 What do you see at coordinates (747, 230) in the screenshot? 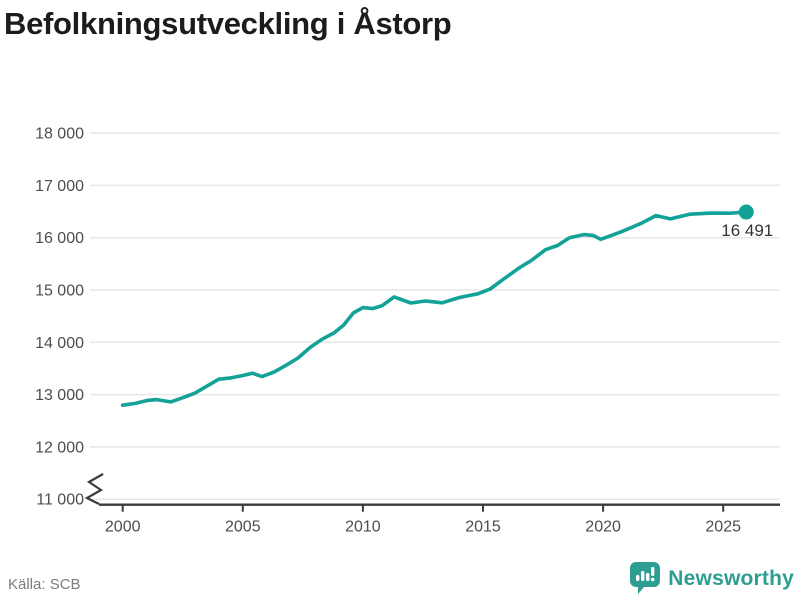
I see `series-end-value-label: 16 491` at bounding box center [747, 230].